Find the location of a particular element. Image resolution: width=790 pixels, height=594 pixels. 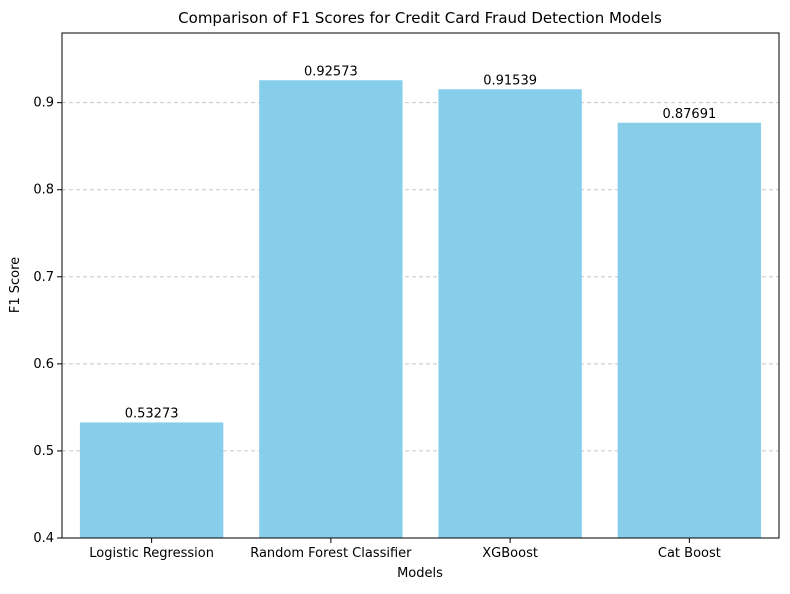

y-tick-label: 0.9 is located at coordinates (43, 103).